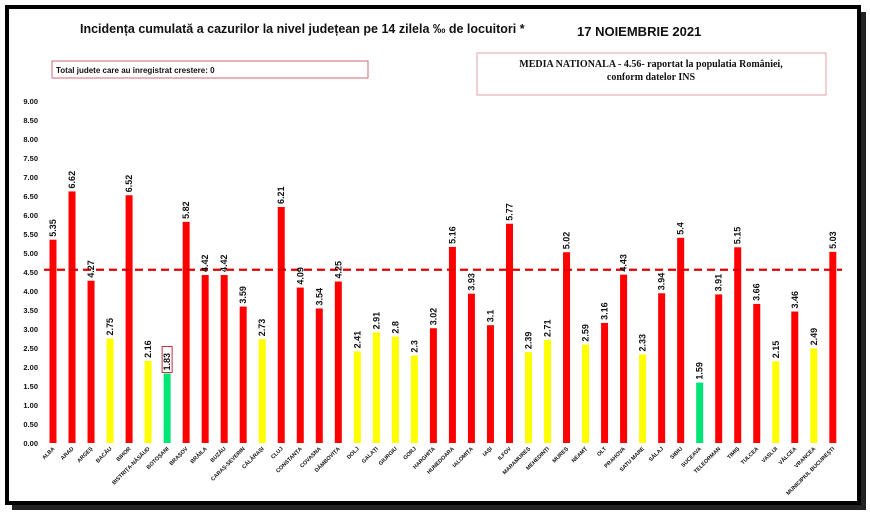  Describe the element at coordinates (376, 321) in the screenshot. I see `value-label: 2.91` at that location.